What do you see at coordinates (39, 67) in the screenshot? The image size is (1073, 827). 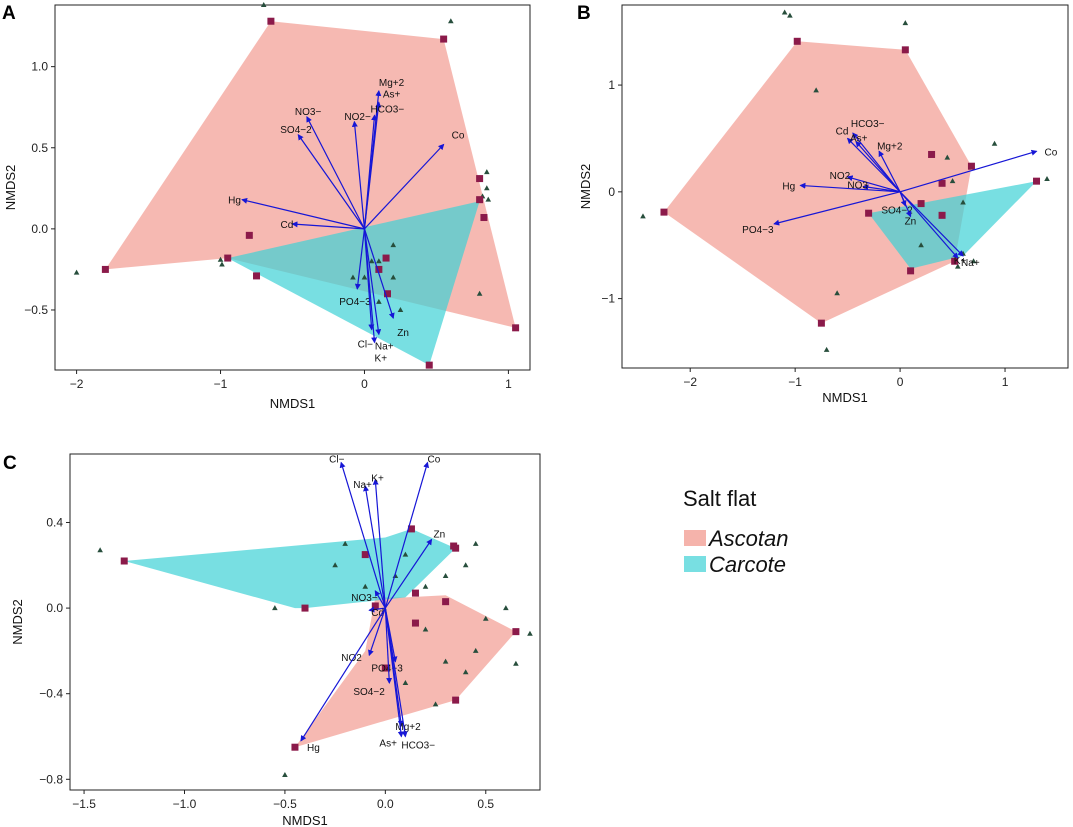 I see `y-tick-label: 1.0` at bounding box center [39, 67].